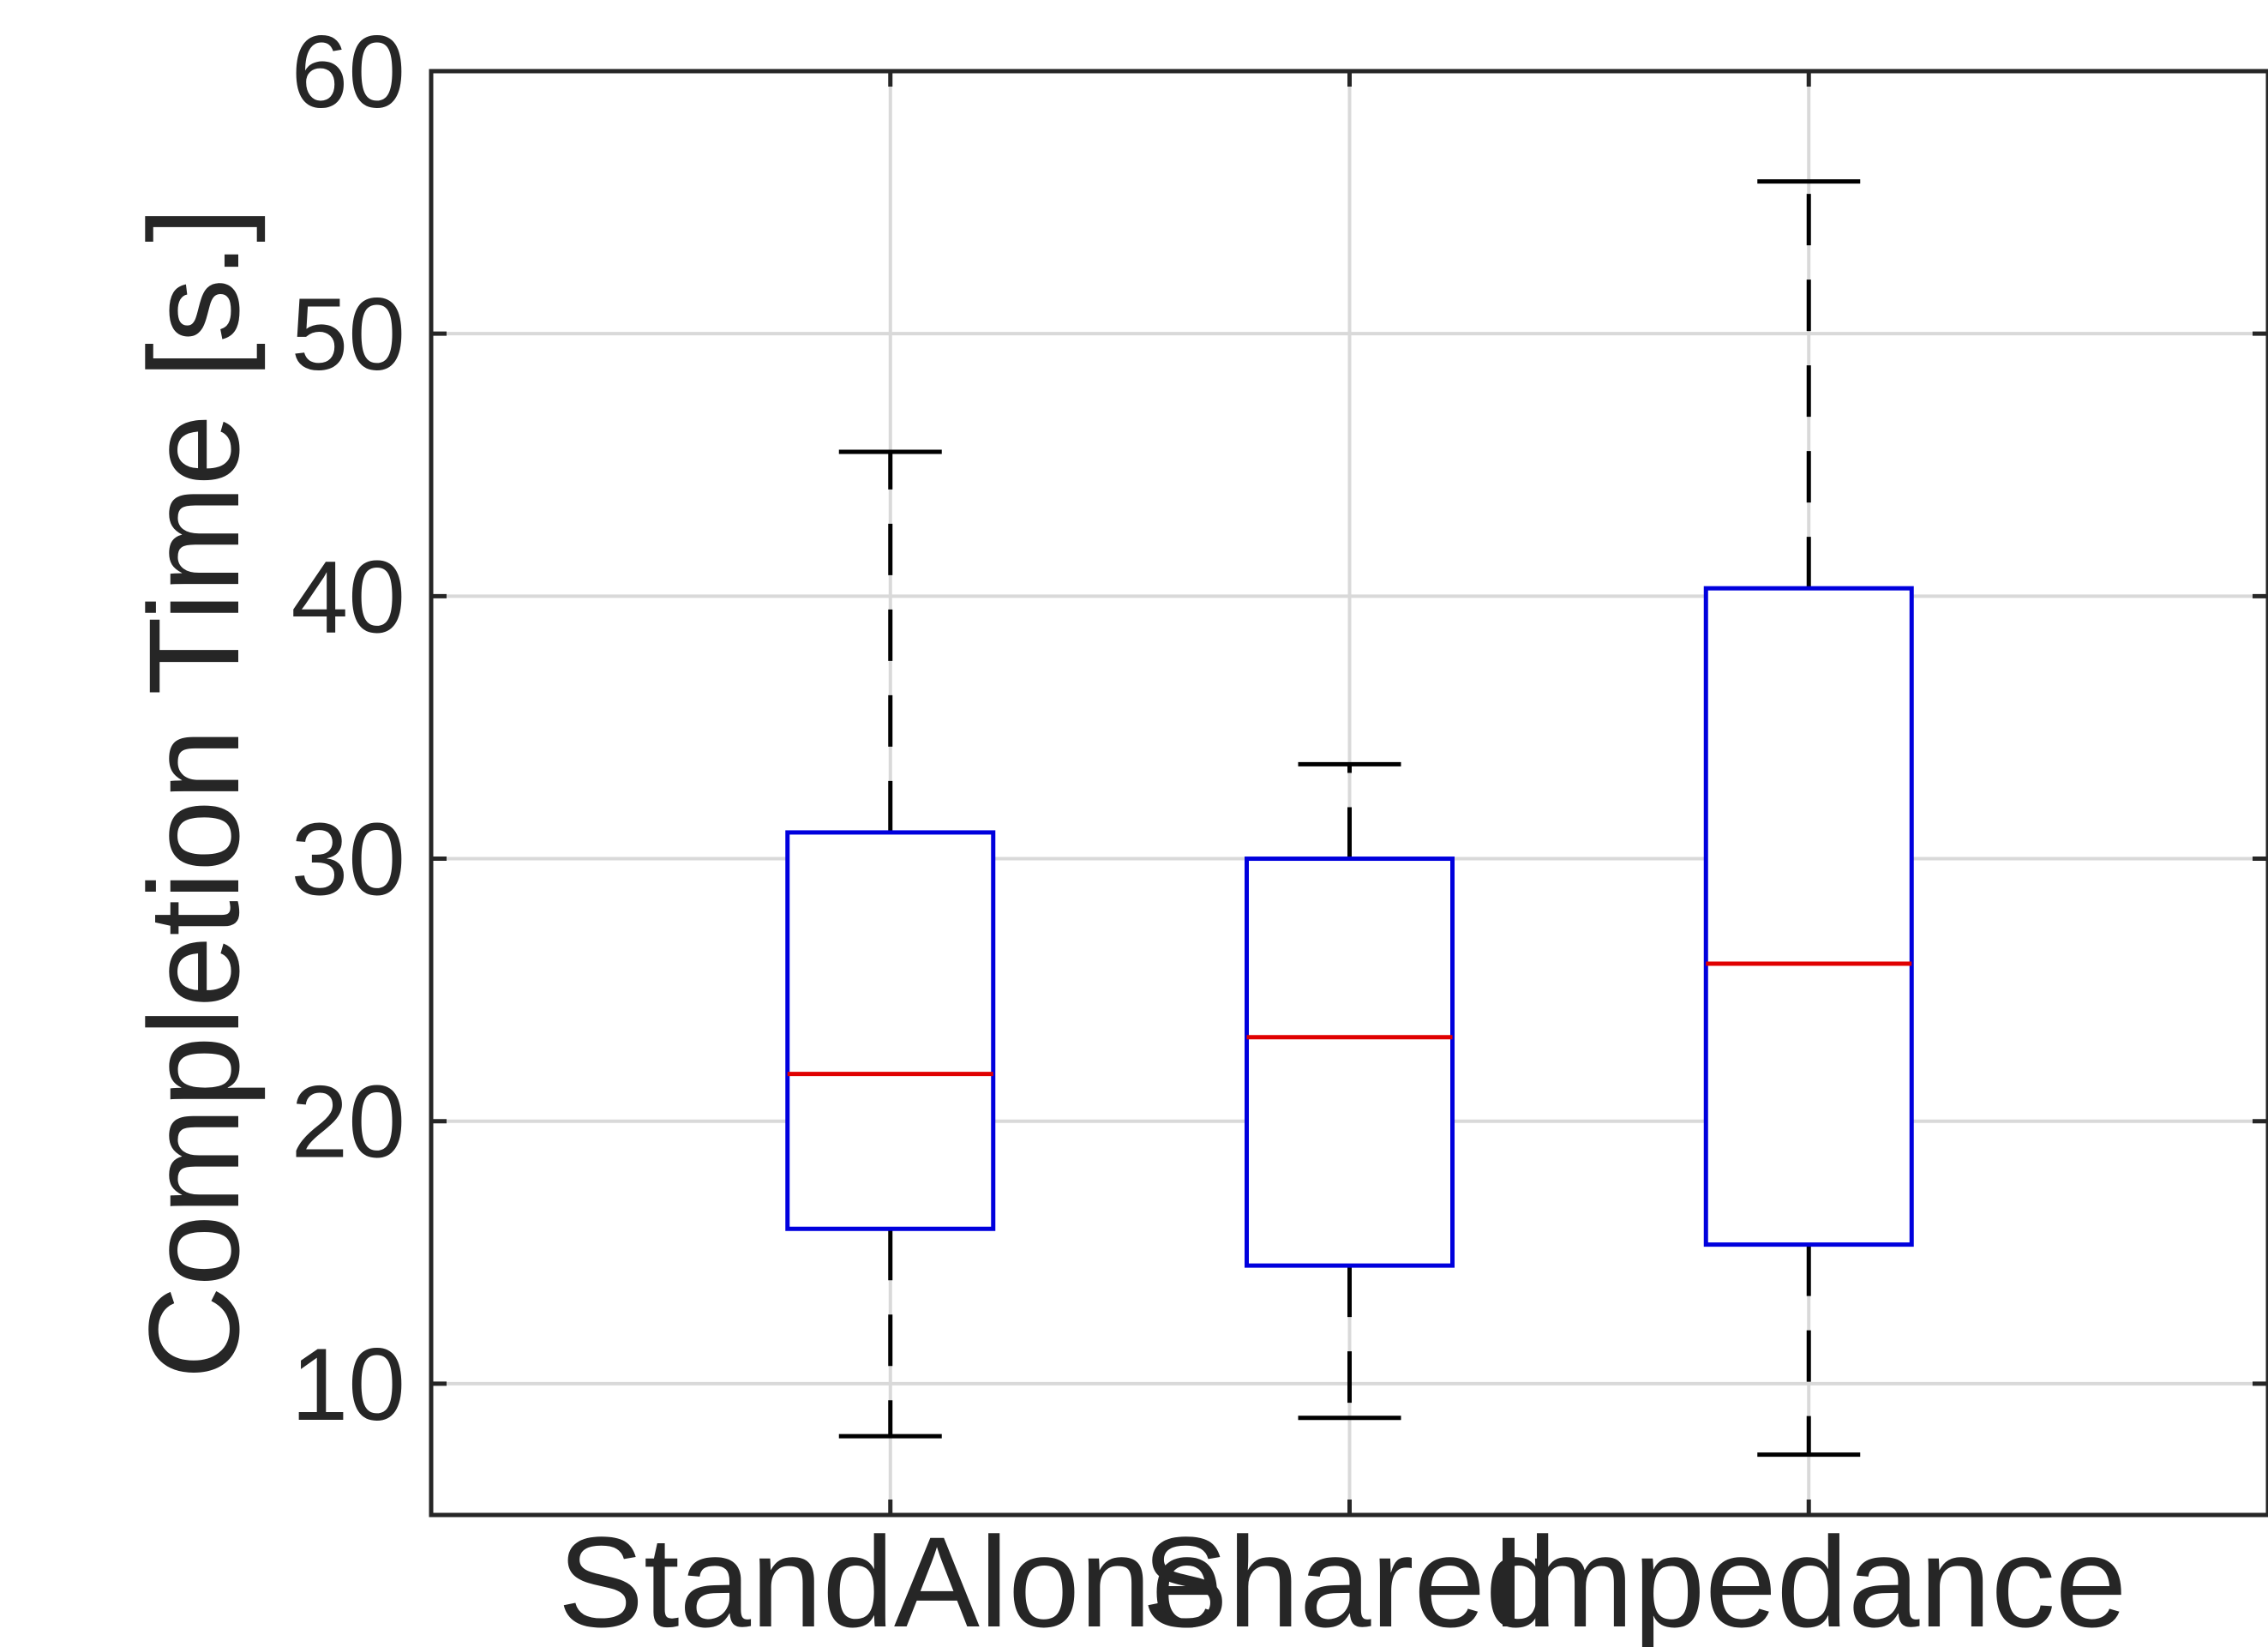 Image resolution: width=2268 pixels, height=1647 pixels. What do you see at coordinates (348, 1122) in the screenshot?
I see `y-tick-label: 20` at bounding box center [348, 1122].